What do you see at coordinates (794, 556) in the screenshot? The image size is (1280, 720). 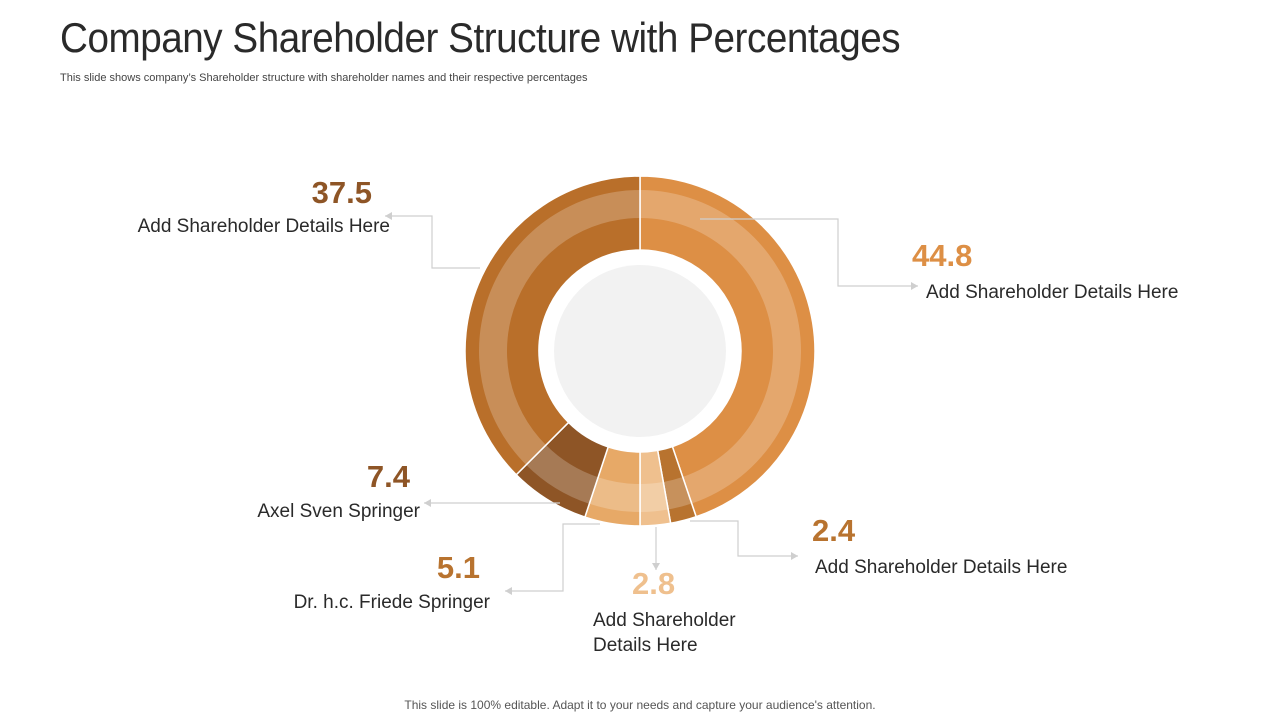 I see `leader-2-4-arrow` at bounding box center [794, 556].